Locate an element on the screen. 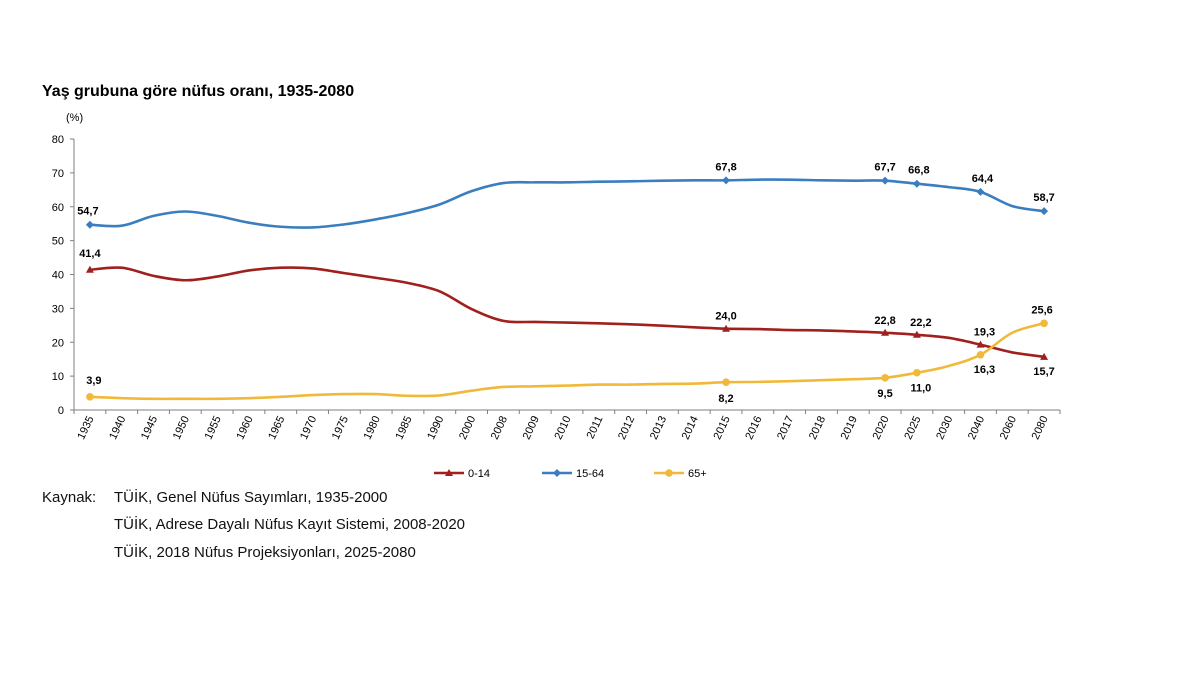 This screenshot has width=1200, height=675. x-tick-label: 2030 is located at coordinates (944, 427).